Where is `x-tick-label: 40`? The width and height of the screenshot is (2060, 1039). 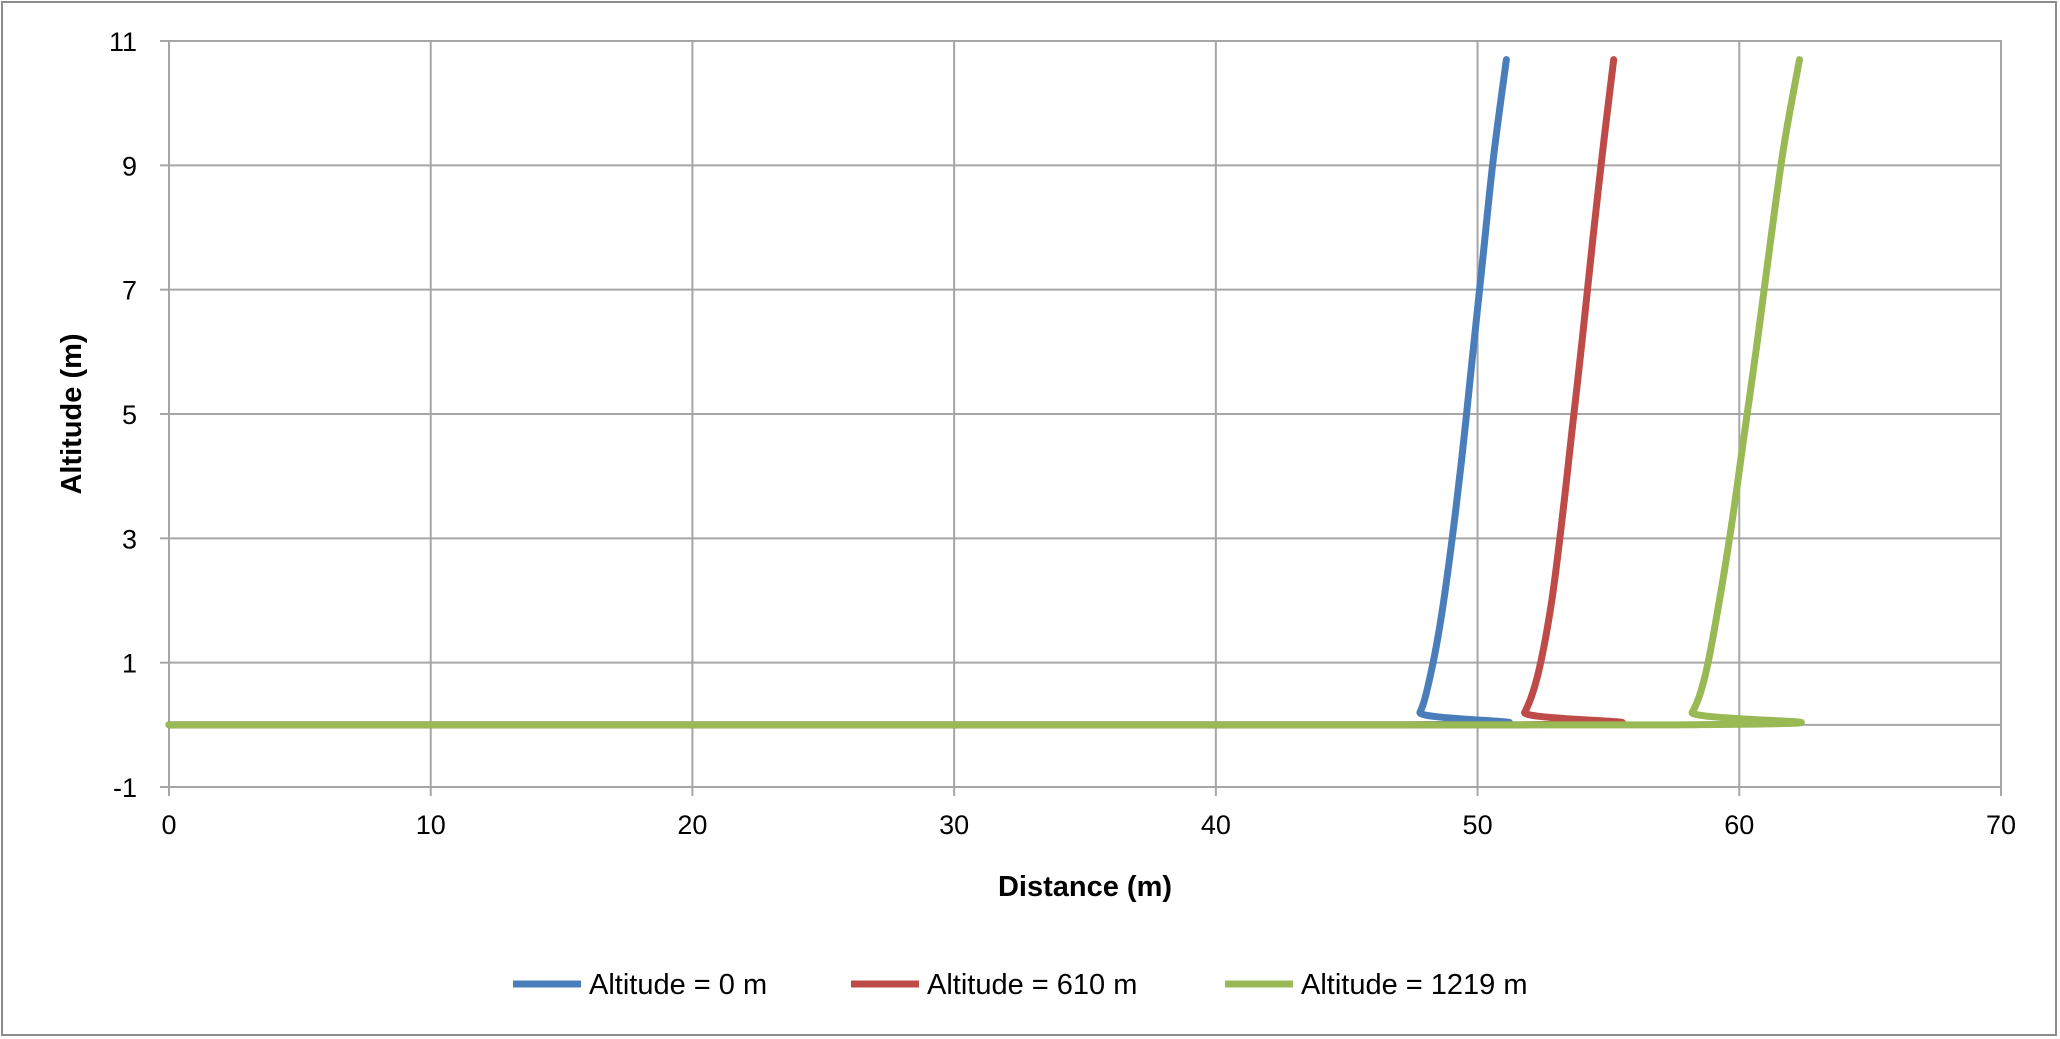
x-tick-label: 40 is located at coordinates (1216, 825).